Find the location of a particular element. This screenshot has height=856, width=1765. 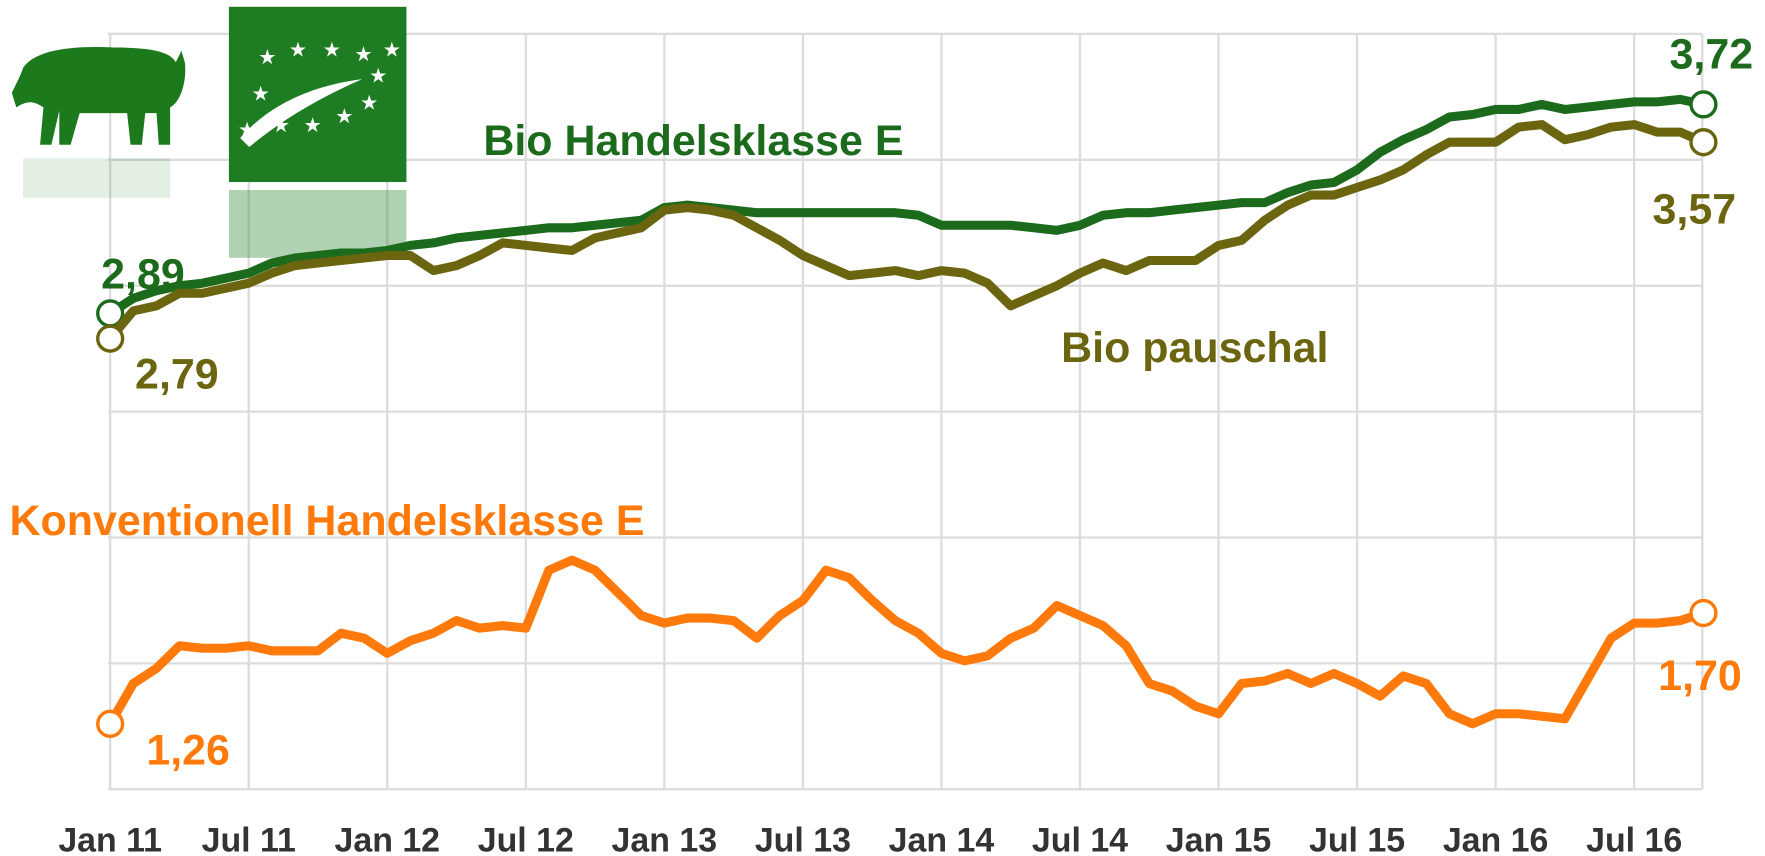

eu-organic-logo: ★ ★ ★ ★ ★ ★★★ ★ ★ ★★ is located at coordinates (317, 132).